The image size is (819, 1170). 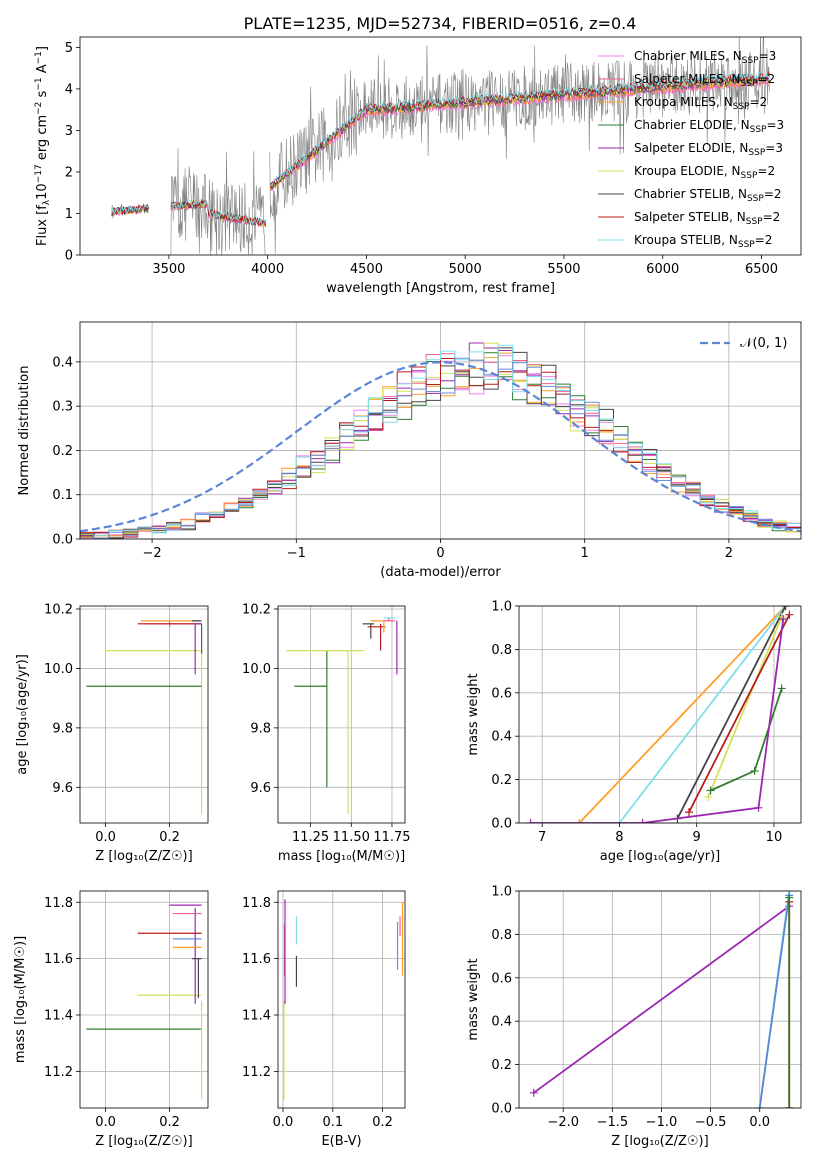 I want to click on x-tick-label: 10, so click(x=774, y=837).